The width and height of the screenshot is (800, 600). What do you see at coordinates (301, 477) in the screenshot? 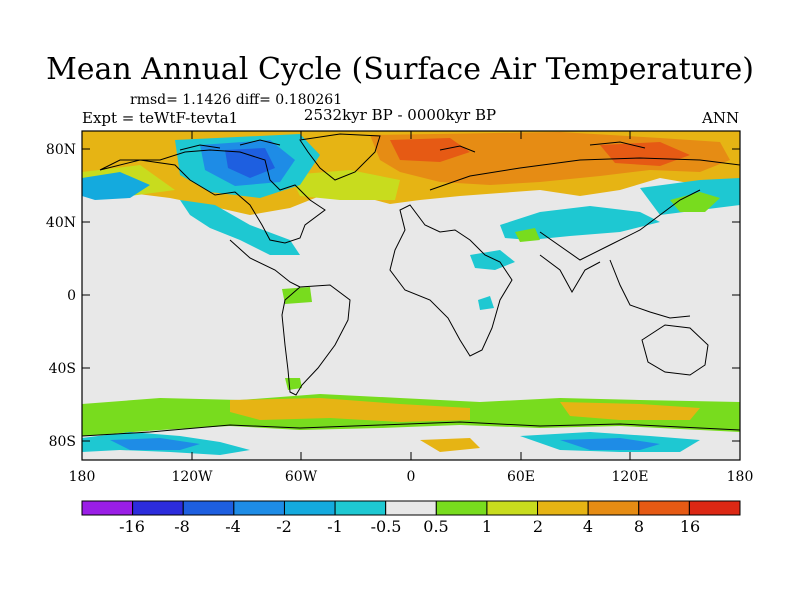
I see `lon-label-60w: 60W` at bounding box center [301, 477].